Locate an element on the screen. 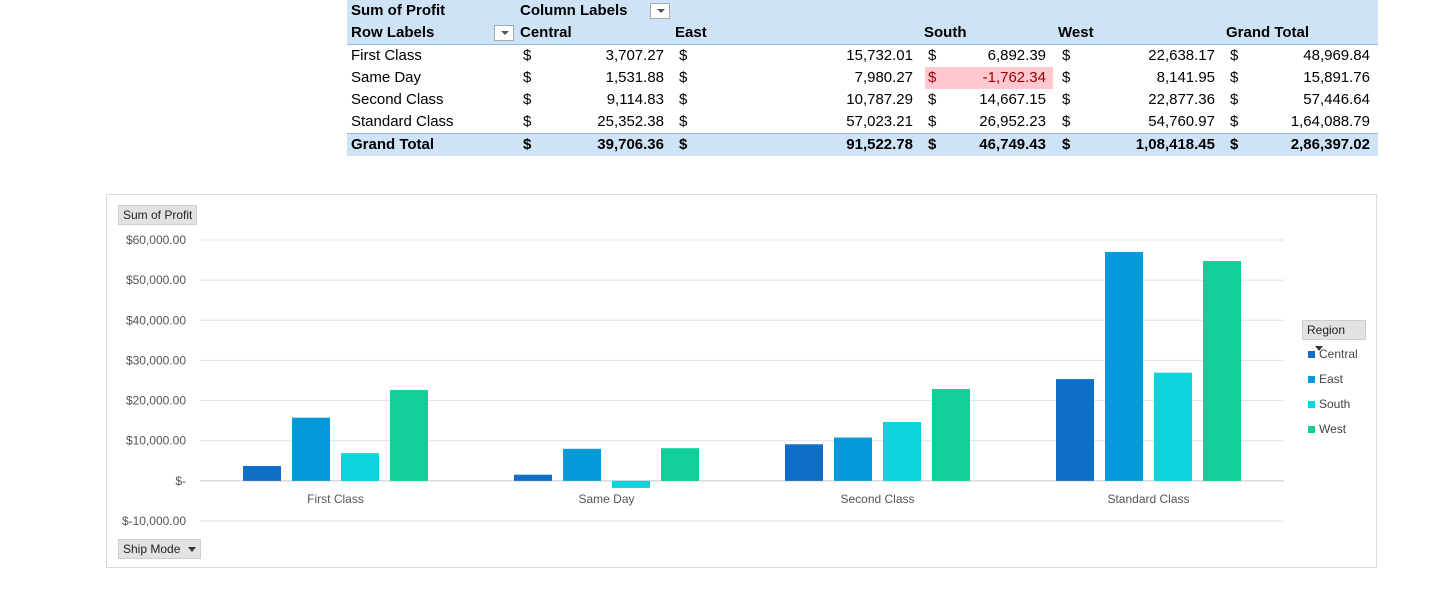 This screenshot has height=590, width=1429. pivot-cell-value: 48,969.84 is located at coordinates (1336, 55).